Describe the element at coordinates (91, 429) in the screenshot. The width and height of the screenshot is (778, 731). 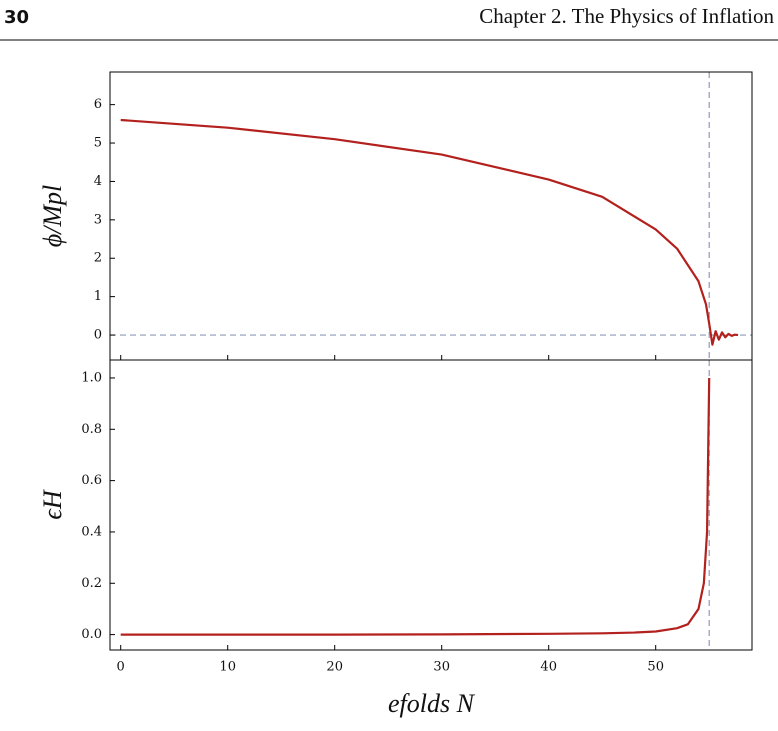
I see `y-tick-label: 0.8` at that location.